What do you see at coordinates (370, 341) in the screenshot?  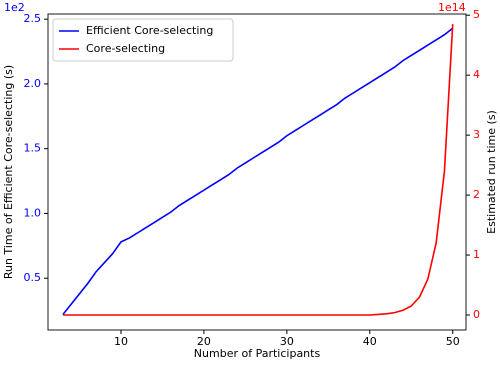 I see `x-tick-label: 40` at bounding box center [370, 341].